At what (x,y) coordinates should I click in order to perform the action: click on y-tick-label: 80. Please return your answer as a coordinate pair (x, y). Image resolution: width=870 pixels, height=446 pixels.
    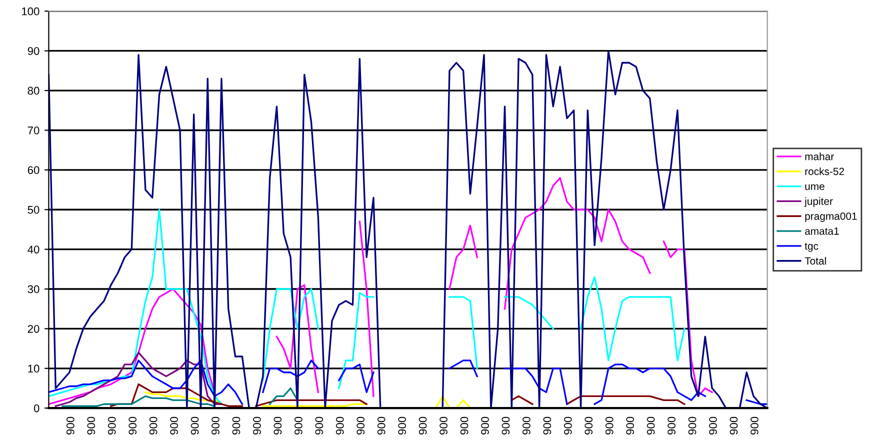
    Looking at the image, I should click on (34, 90).